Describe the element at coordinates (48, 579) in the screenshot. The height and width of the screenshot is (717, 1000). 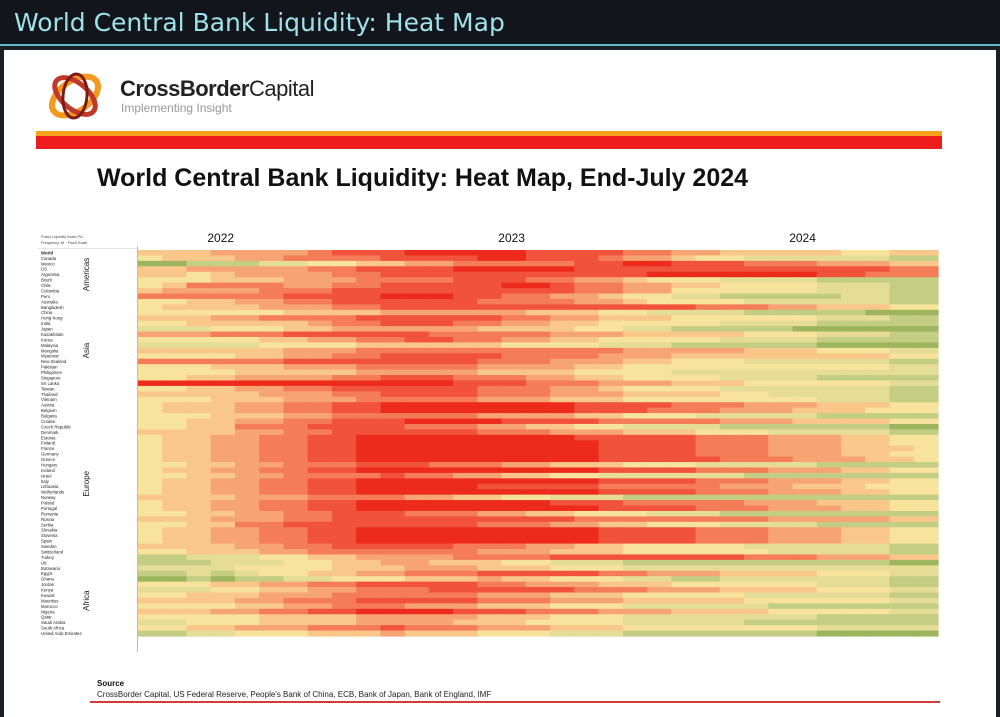
I see `country-label: Ghana` at that location.